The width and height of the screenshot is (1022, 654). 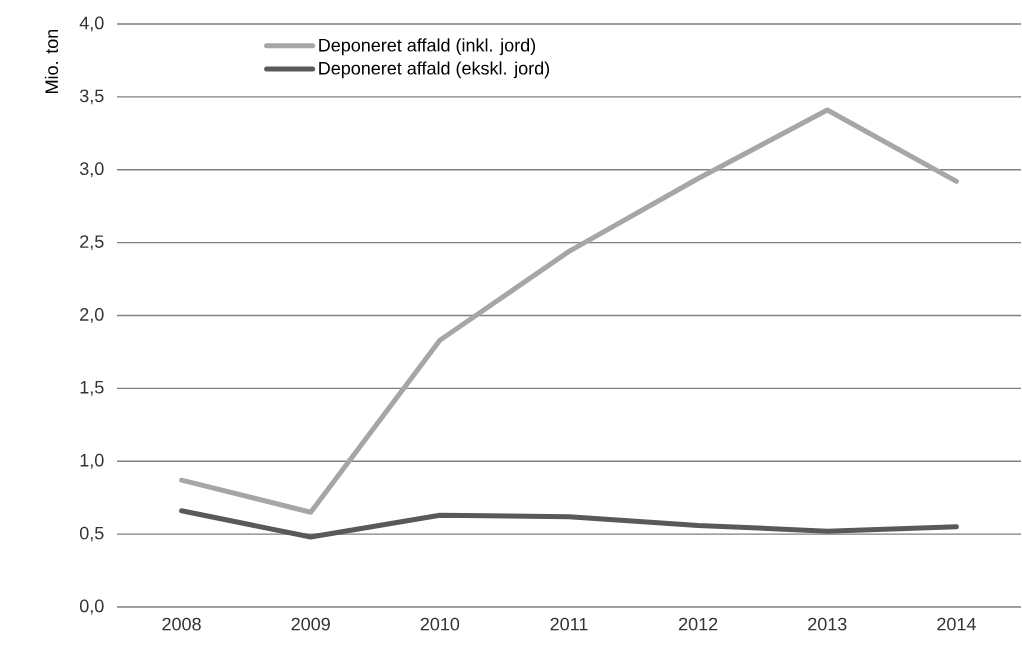 I want to click on y-axis-title: Mio. ton, so click(x=51, y=61).